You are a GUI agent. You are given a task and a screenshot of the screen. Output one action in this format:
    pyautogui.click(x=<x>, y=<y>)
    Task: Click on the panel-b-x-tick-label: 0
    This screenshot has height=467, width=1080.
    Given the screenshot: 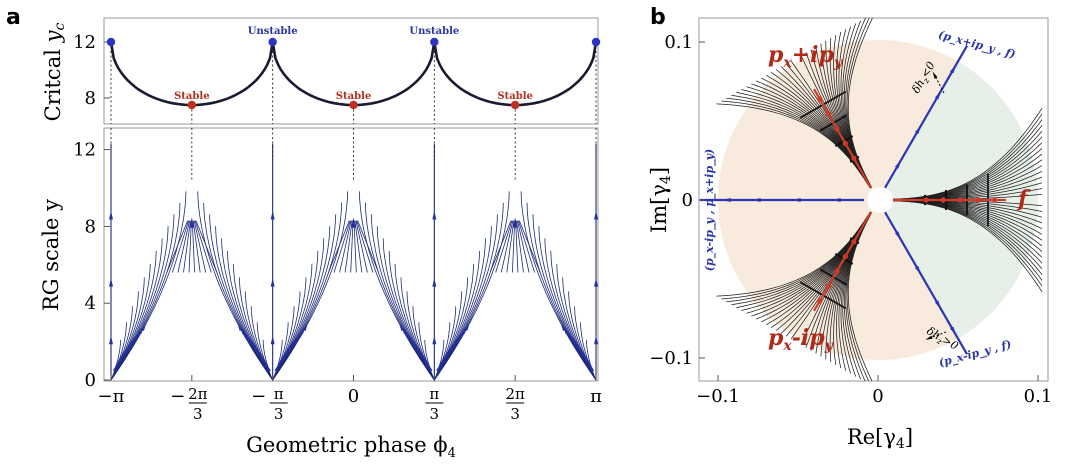 What is the action you would take?
    pyautogui.click(x=877, y=396)
    